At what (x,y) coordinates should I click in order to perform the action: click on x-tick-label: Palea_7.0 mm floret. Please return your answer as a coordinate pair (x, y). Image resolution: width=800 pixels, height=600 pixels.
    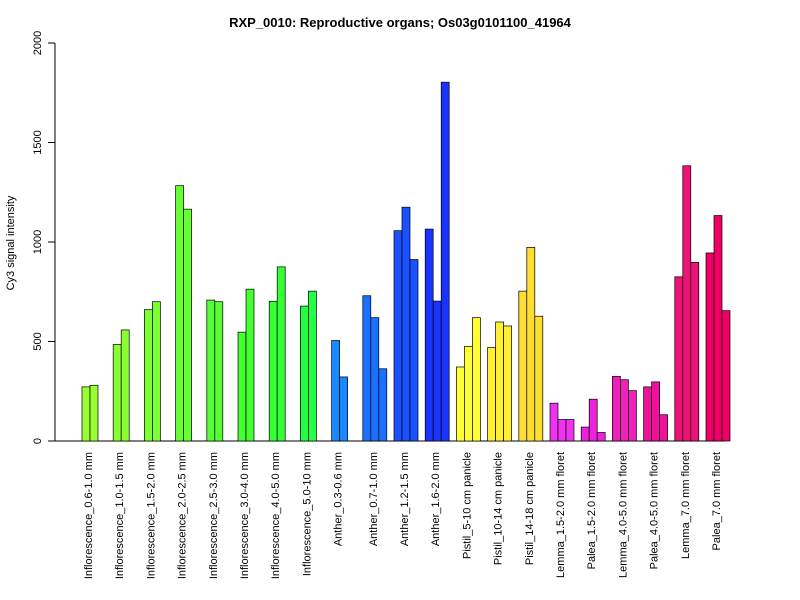
    Looking at the image, I should click on (717, 501).